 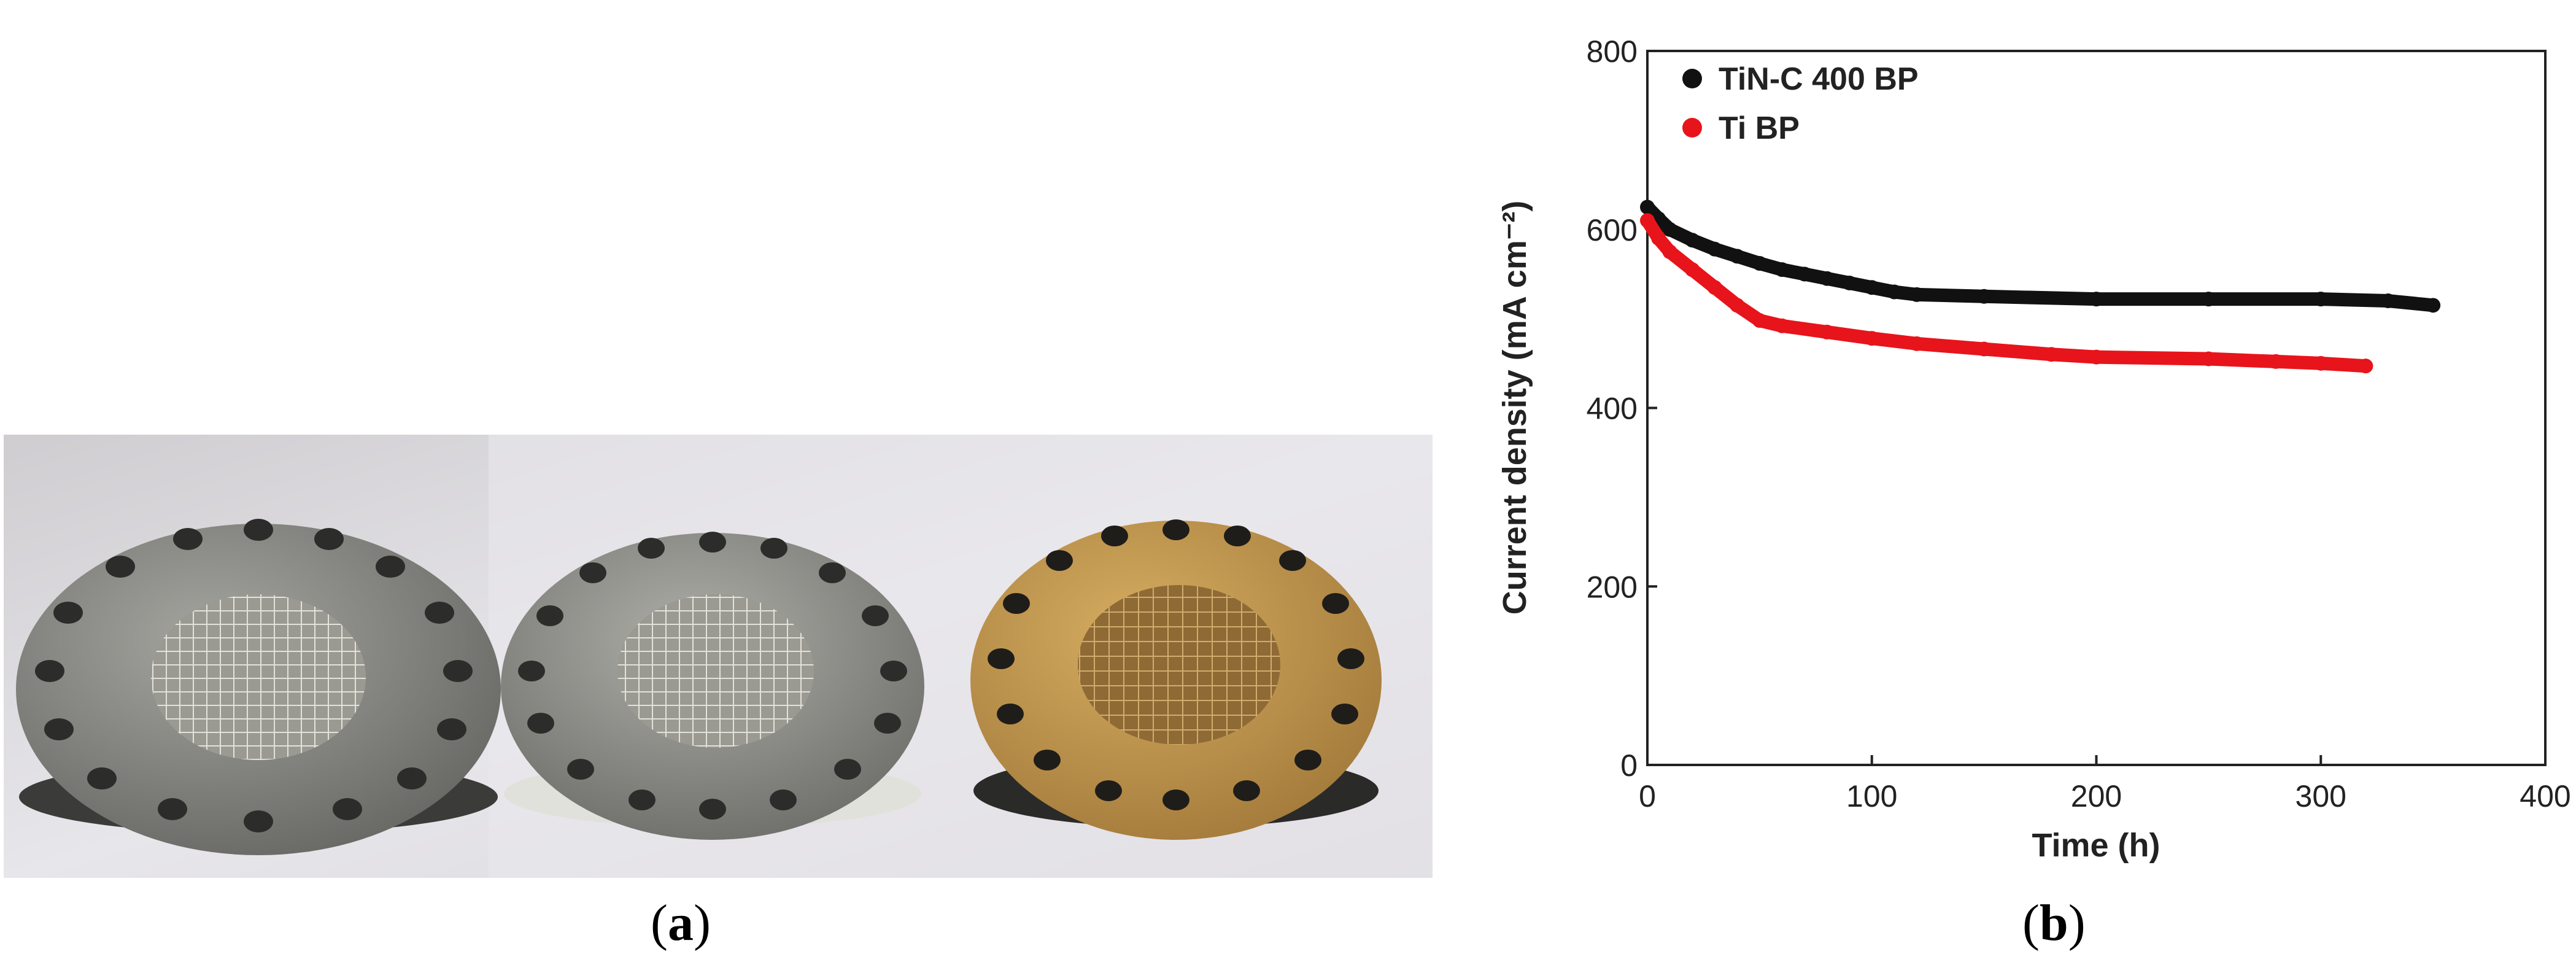 What do you see at coordinates (1760, 128) in the screenshot?
I see `legend-label-ti: Ti BP` at bounding box center [1760, 128].